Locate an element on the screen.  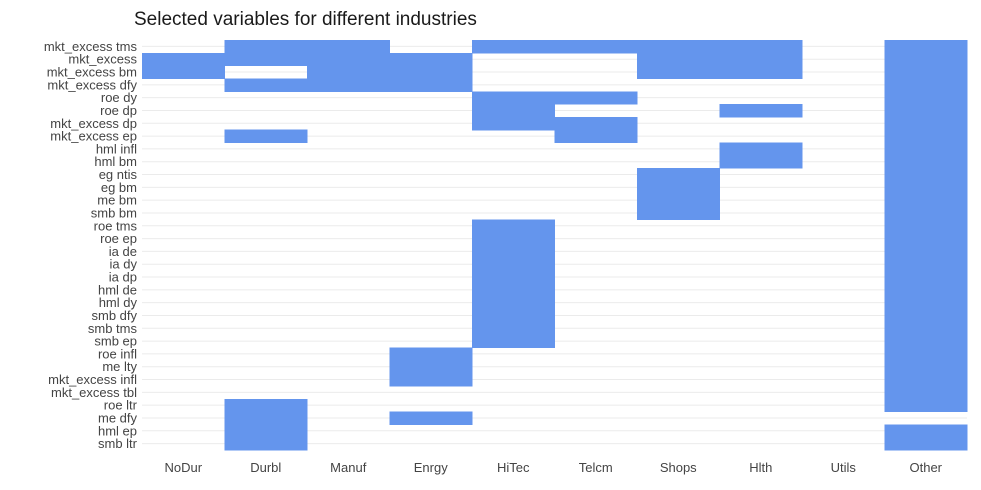
cell-other-ia-dy is located at coordinates (926, 264).